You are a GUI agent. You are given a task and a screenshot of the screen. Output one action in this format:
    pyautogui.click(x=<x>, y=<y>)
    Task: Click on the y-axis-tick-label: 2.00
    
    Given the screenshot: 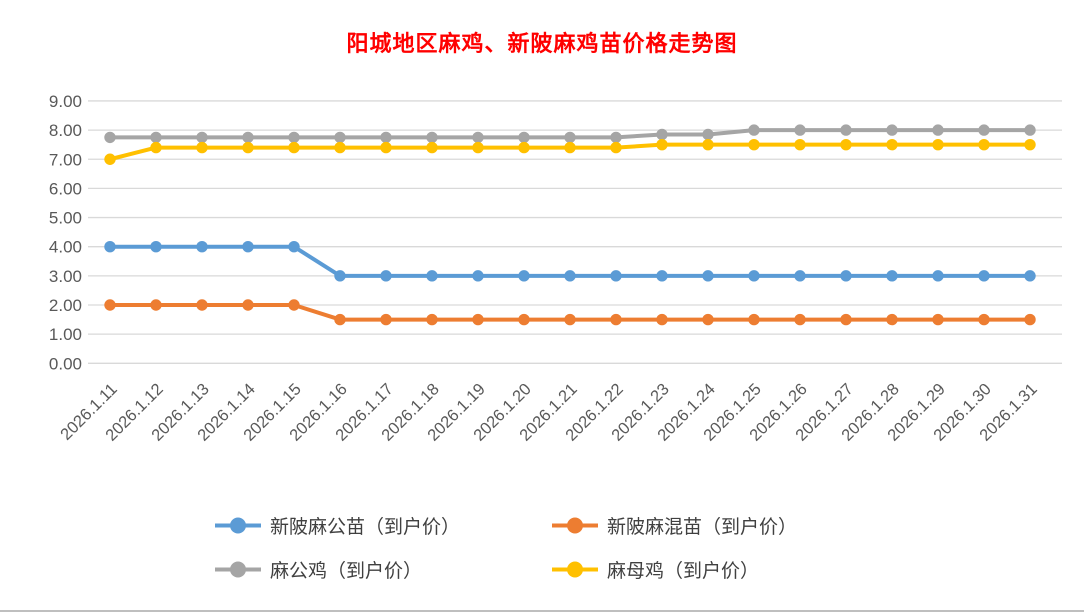 What is the action you would take?
    pyautogui.click(x=65, y=305)
    